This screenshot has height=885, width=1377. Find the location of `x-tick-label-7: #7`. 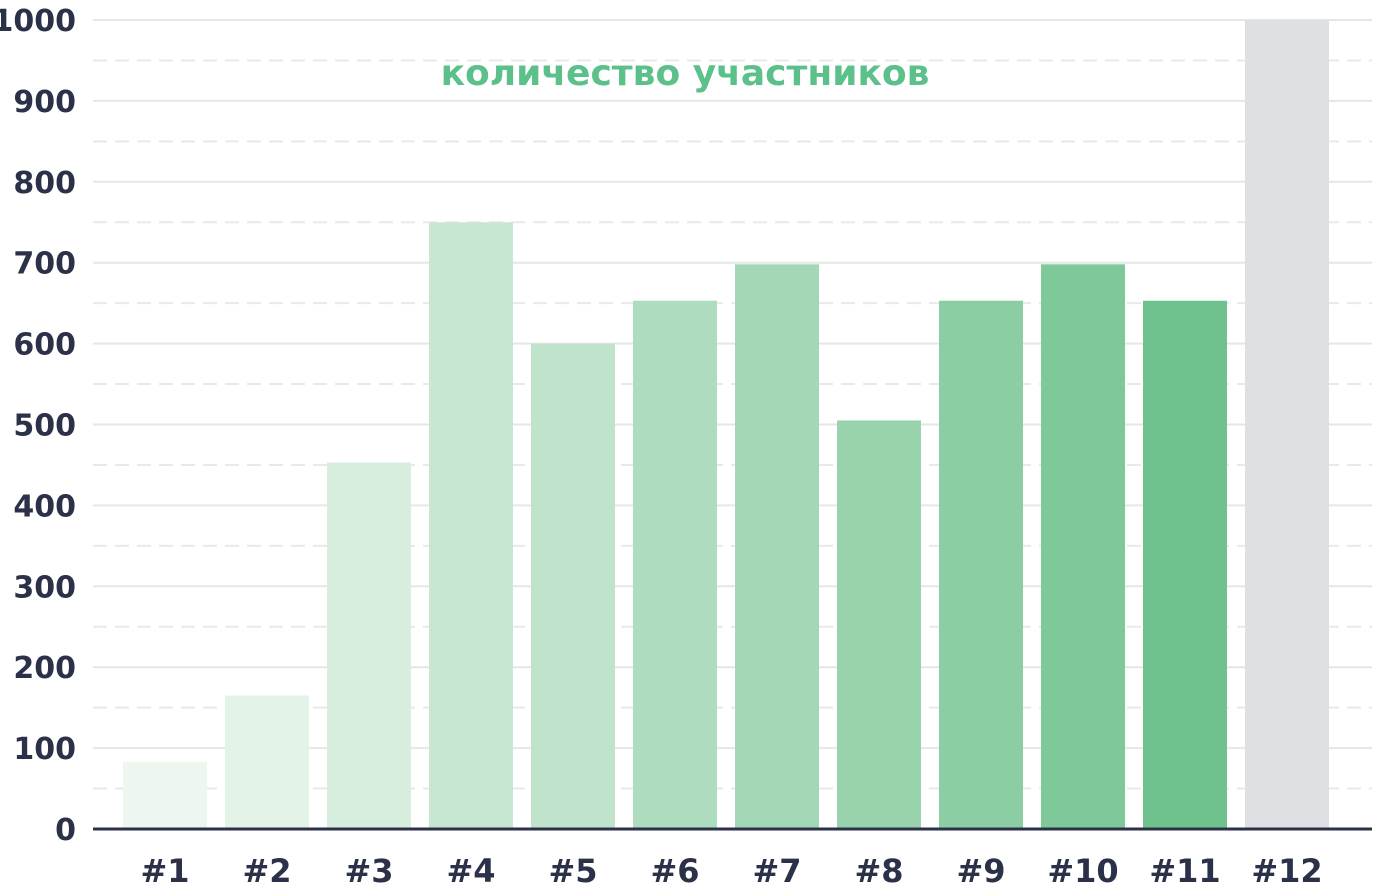

x-tick-label-7: #7 is located at coordinates (776, 868).